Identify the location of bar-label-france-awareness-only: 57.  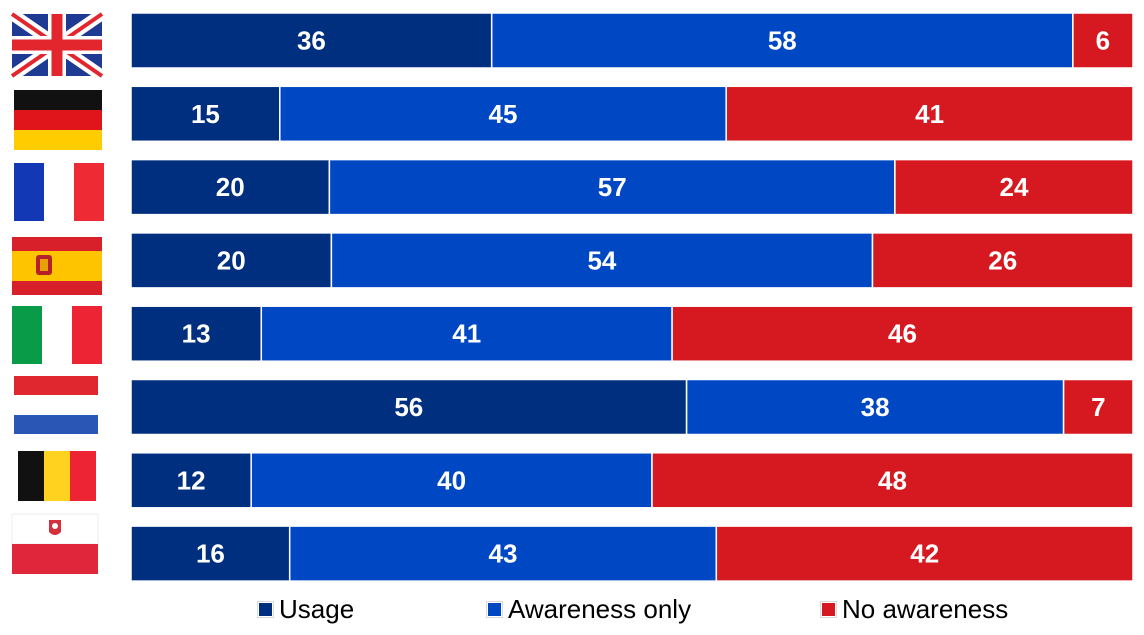
(612, 187).